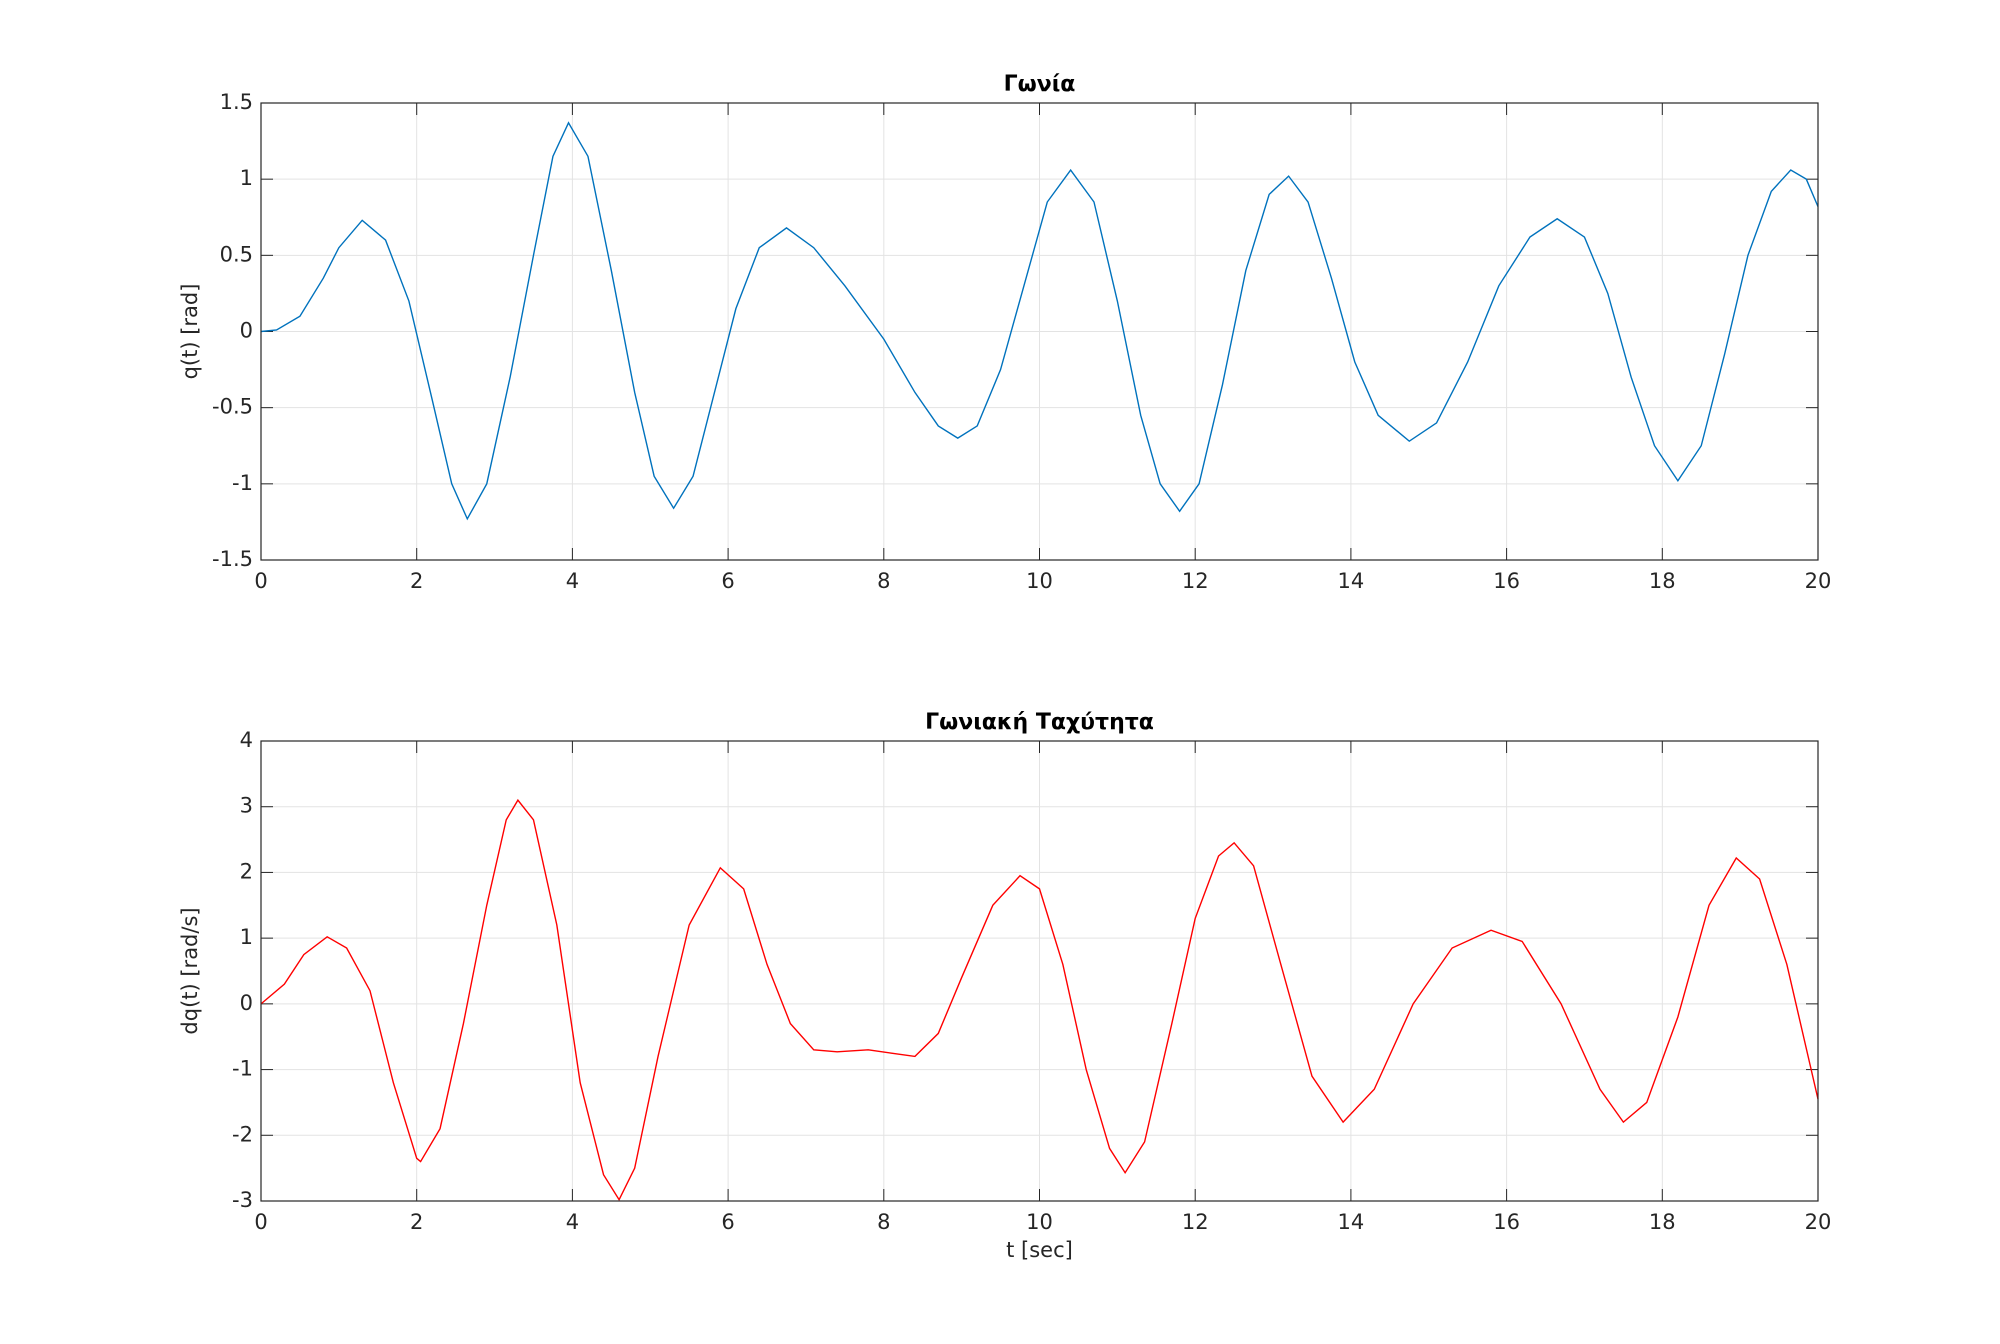 The height and width of the screenshot is (1344, 2000). What do you see at coordinates (1039, 1250) in the screenshot?
I see `x-axis-label: t [sec]` at bounding box center [1039, 1250].